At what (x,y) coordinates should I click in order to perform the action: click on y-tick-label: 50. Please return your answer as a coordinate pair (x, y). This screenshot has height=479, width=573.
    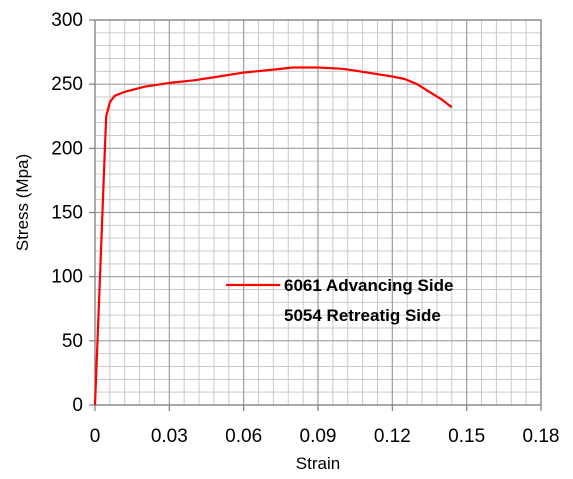
    Looking at the image, I should click on (72, 341).